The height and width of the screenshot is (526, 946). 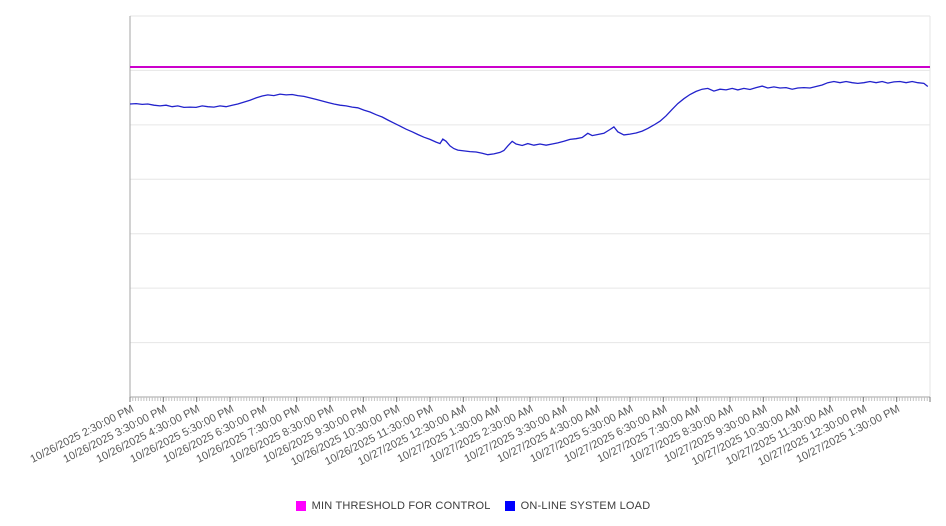 What do you see at coordinates (300, 506) in the screenshot?
I see `min-threshold-swatch-icon` at bounding box center [300, 506].